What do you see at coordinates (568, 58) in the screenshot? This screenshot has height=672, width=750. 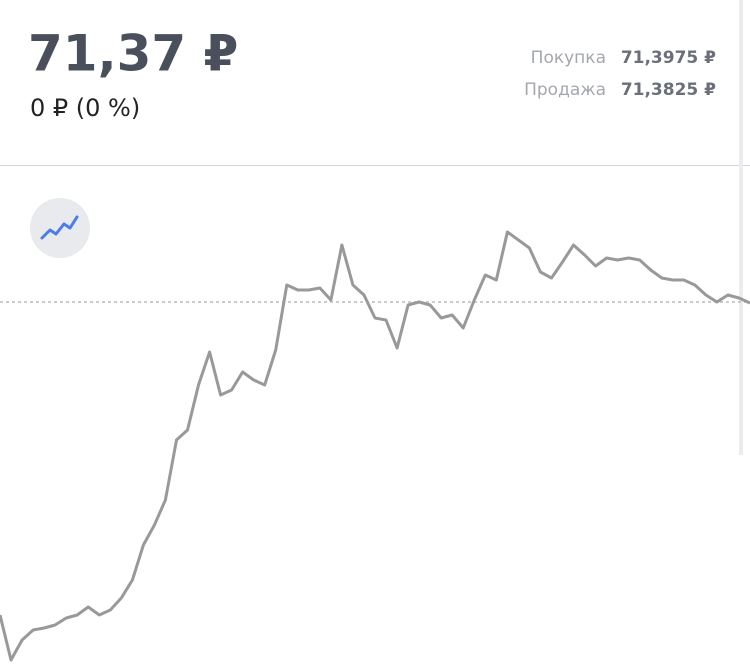 I see `buy-label: Покупка` at bounding box center [568, 58].